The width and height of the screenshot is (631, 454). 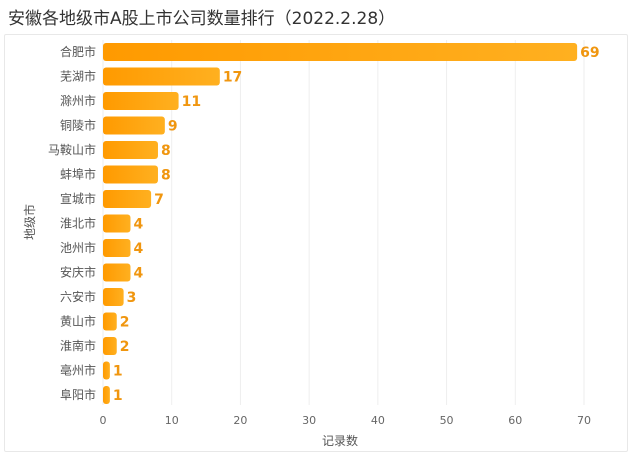 I want to click on x-tick-label: 60, so click(x=515, y=420).